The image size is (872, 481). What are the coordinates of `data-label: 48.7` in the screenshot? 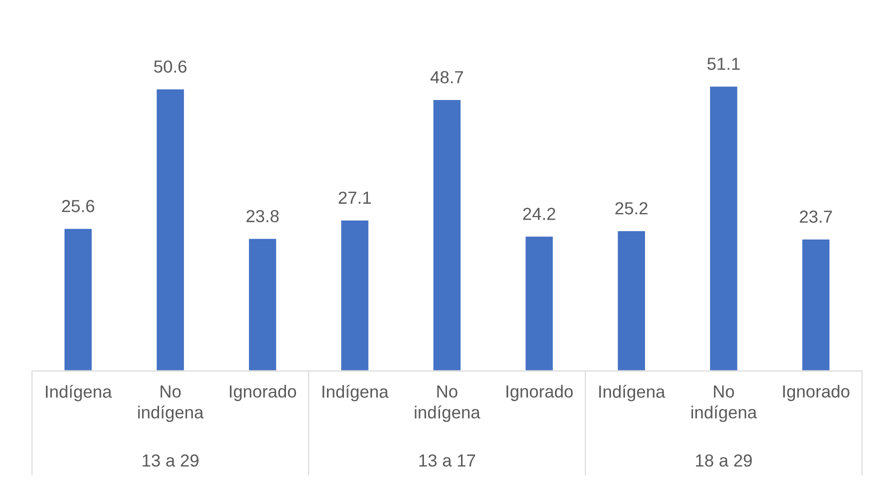 It's located at (447, 77).